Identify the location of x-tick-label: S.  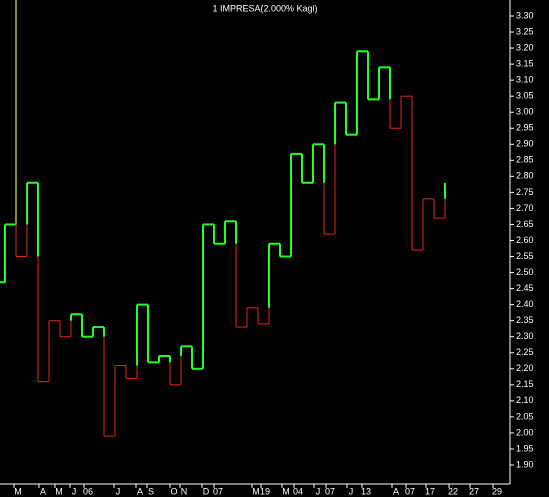
(151, 491).